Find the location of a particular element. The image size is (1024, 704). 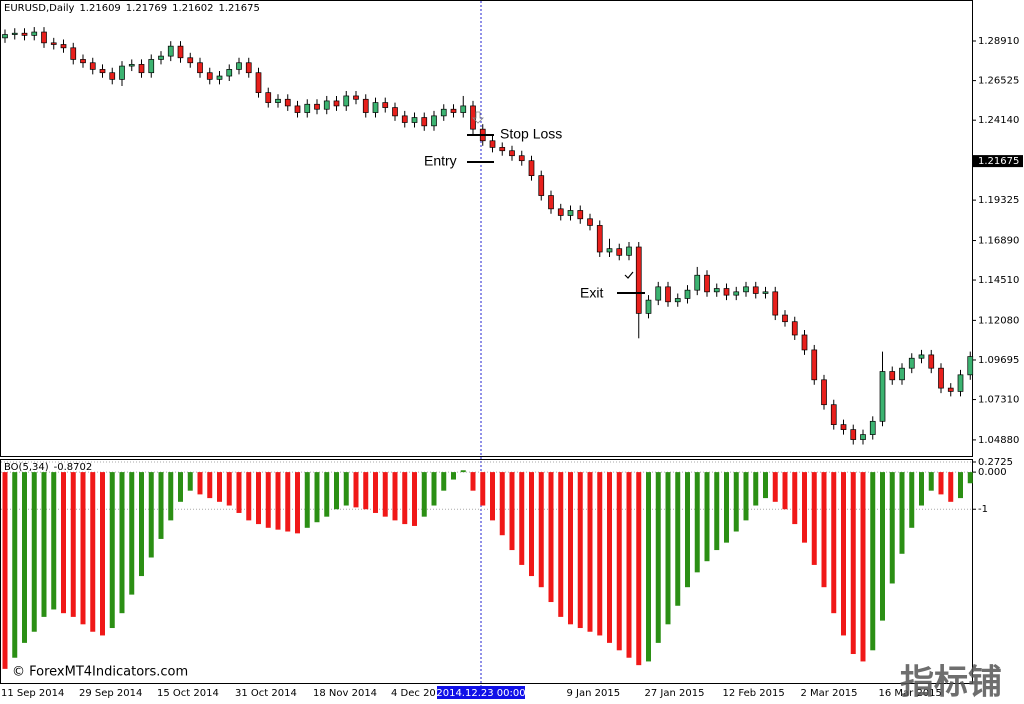

y-tick-label: 1.14510 is located at coordinates (998, 280).